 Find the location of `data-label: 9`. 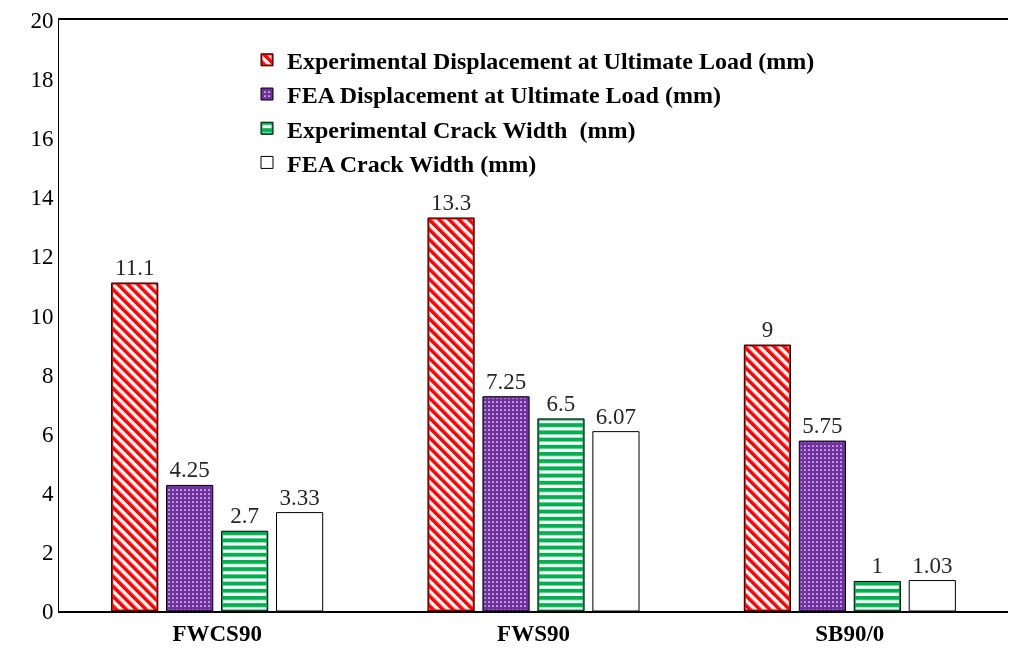

data-label: 9 is located at coordinates (767, 330).